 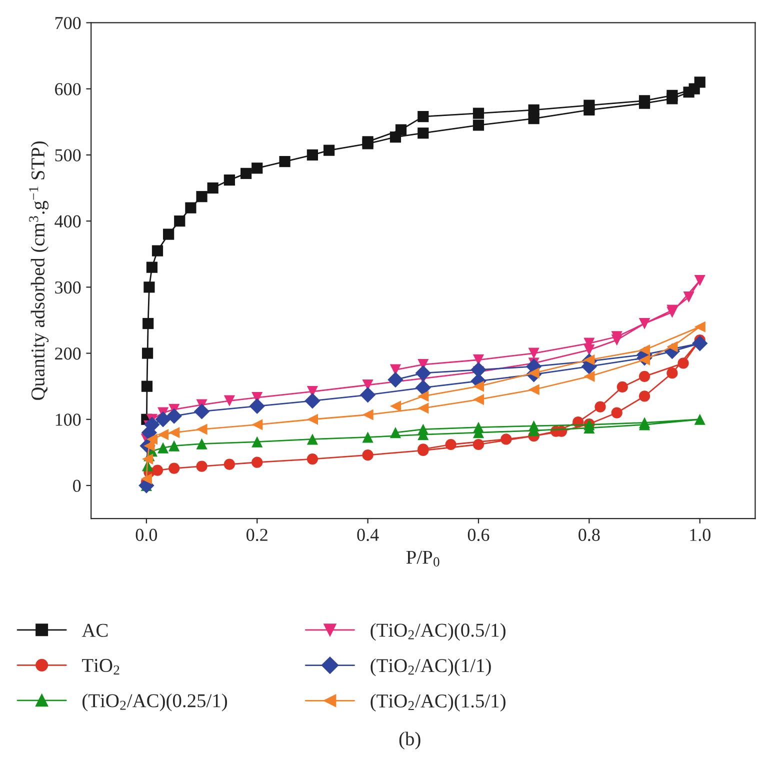 I want to click on x-tick-label: 0.2, so click(x=257, y=535).